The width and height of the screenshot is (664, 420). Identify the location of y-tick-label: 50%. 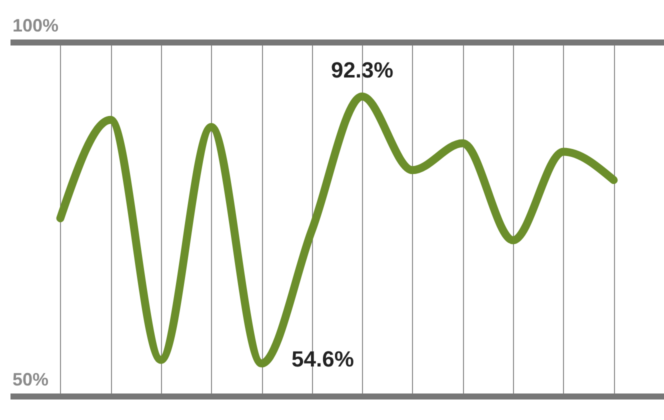
(30, 380).